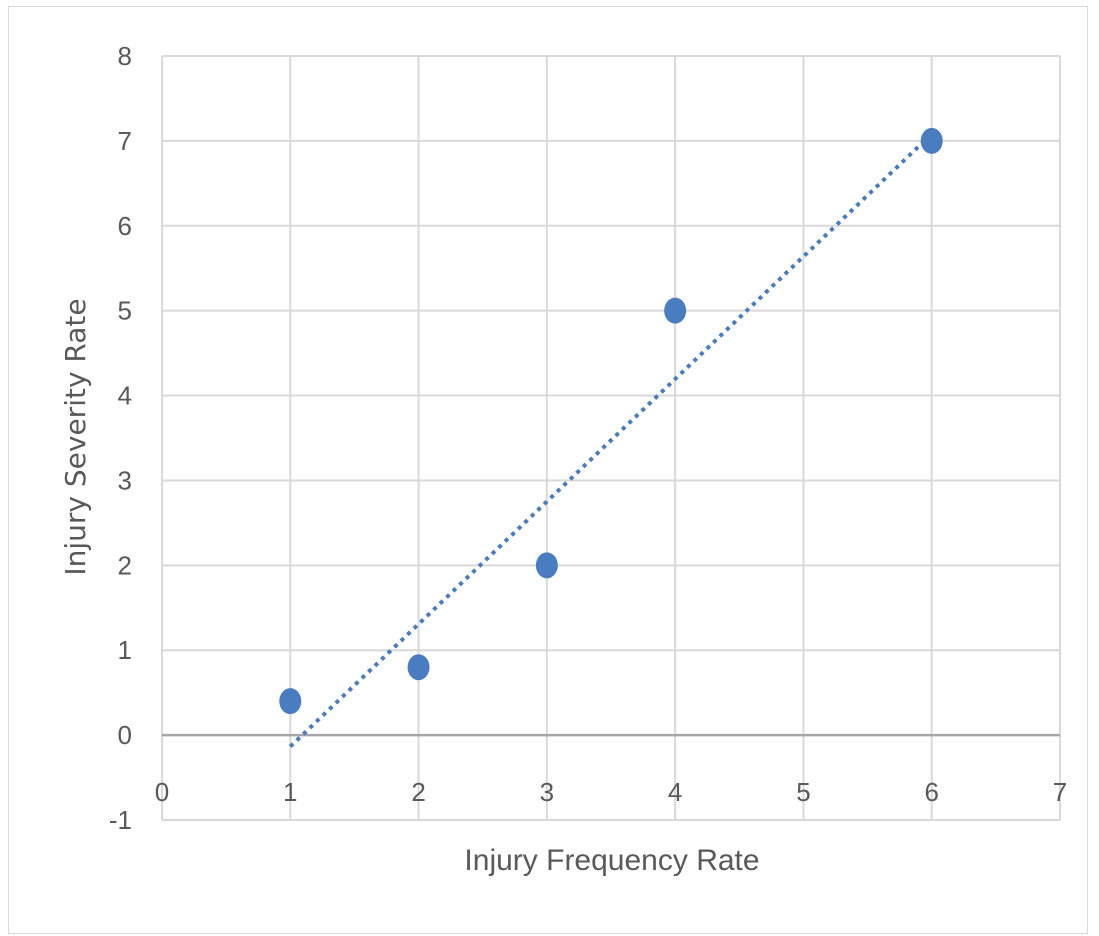 Image resolution: width=1099 pixels, height=936 pixels. Describe the element at coordinates (418, 792) in the screenshot. I see `x-tick-label-2: 2` at that location.